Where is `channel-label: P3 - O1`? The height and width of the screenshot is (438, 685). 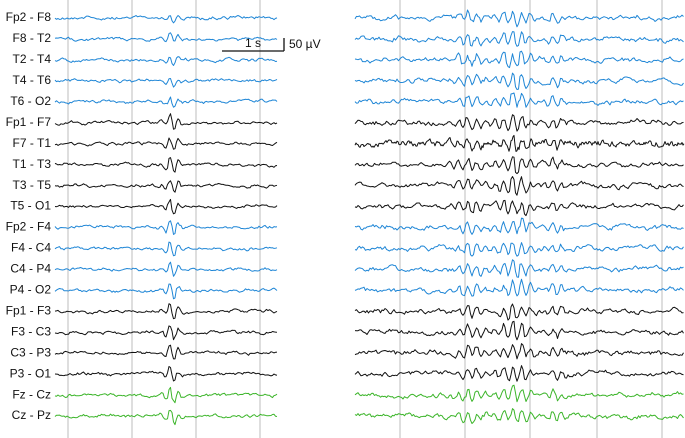
channel-label: P3 - O1 is located at coordinates (31, 373).